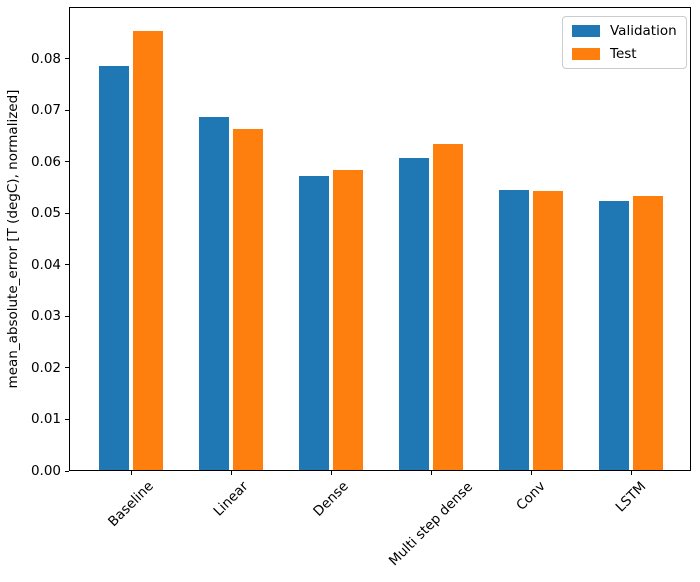  Describe the element at coordinates (45, 367) in the screenshot. I see `y-tick-label: 0.02` at that location.